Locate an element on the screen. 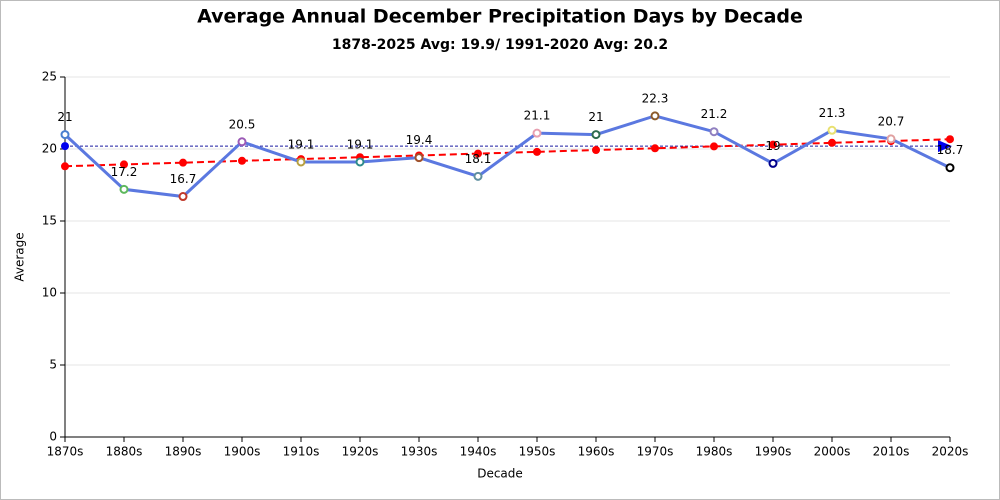  data-label: 19 is located at coordinates (772, 146).